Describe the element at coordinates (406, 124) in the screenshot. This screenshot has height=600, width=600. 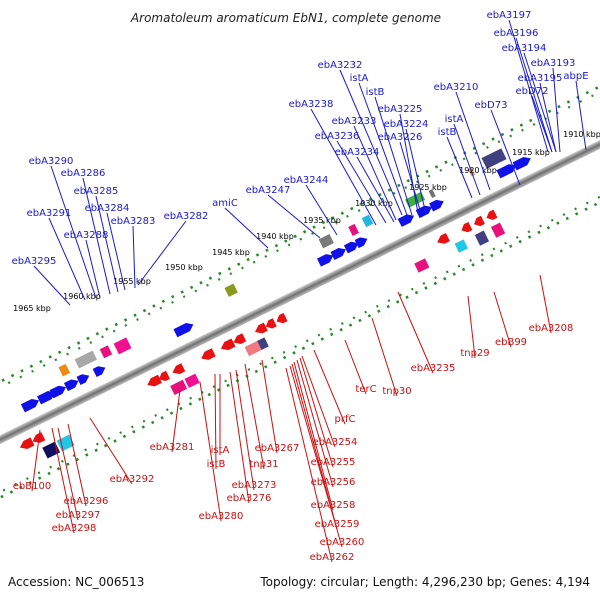
I see `forward-gene-label: ebA3224` at that location.